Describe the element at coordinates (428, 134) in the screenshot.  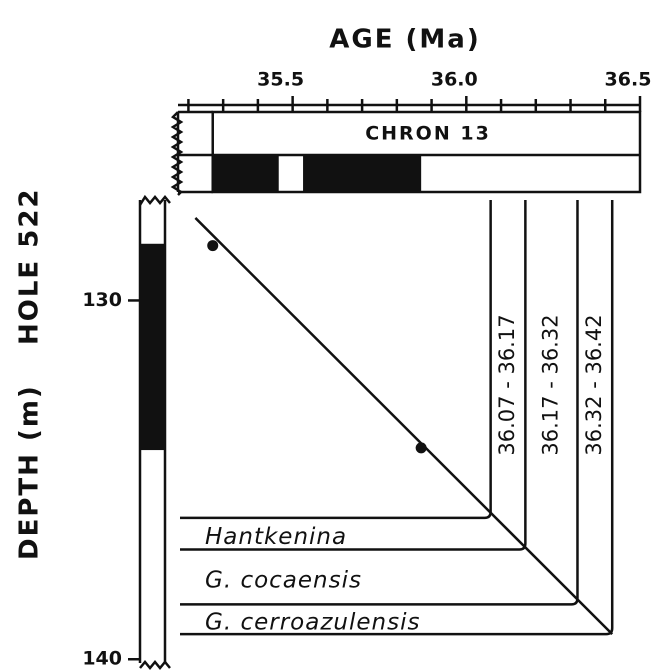
I see `chron-label: CHRON 13` at that location.